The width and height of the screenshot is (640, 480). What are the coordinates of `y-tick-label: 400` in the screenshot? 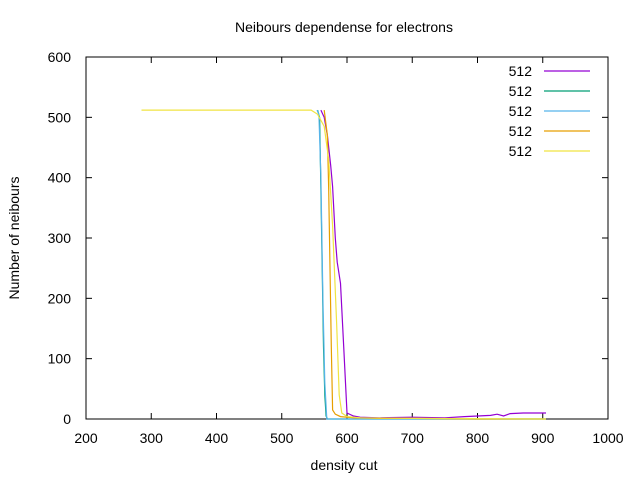 It's located at (60, 178).